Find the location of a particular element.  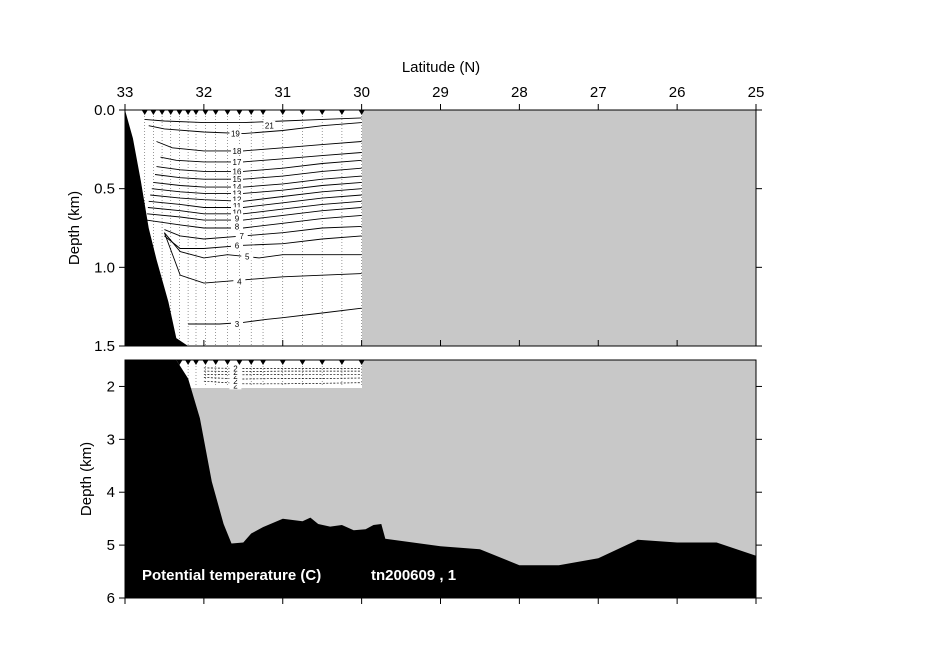

upper-station-markers is located at coordinates (253, 112).